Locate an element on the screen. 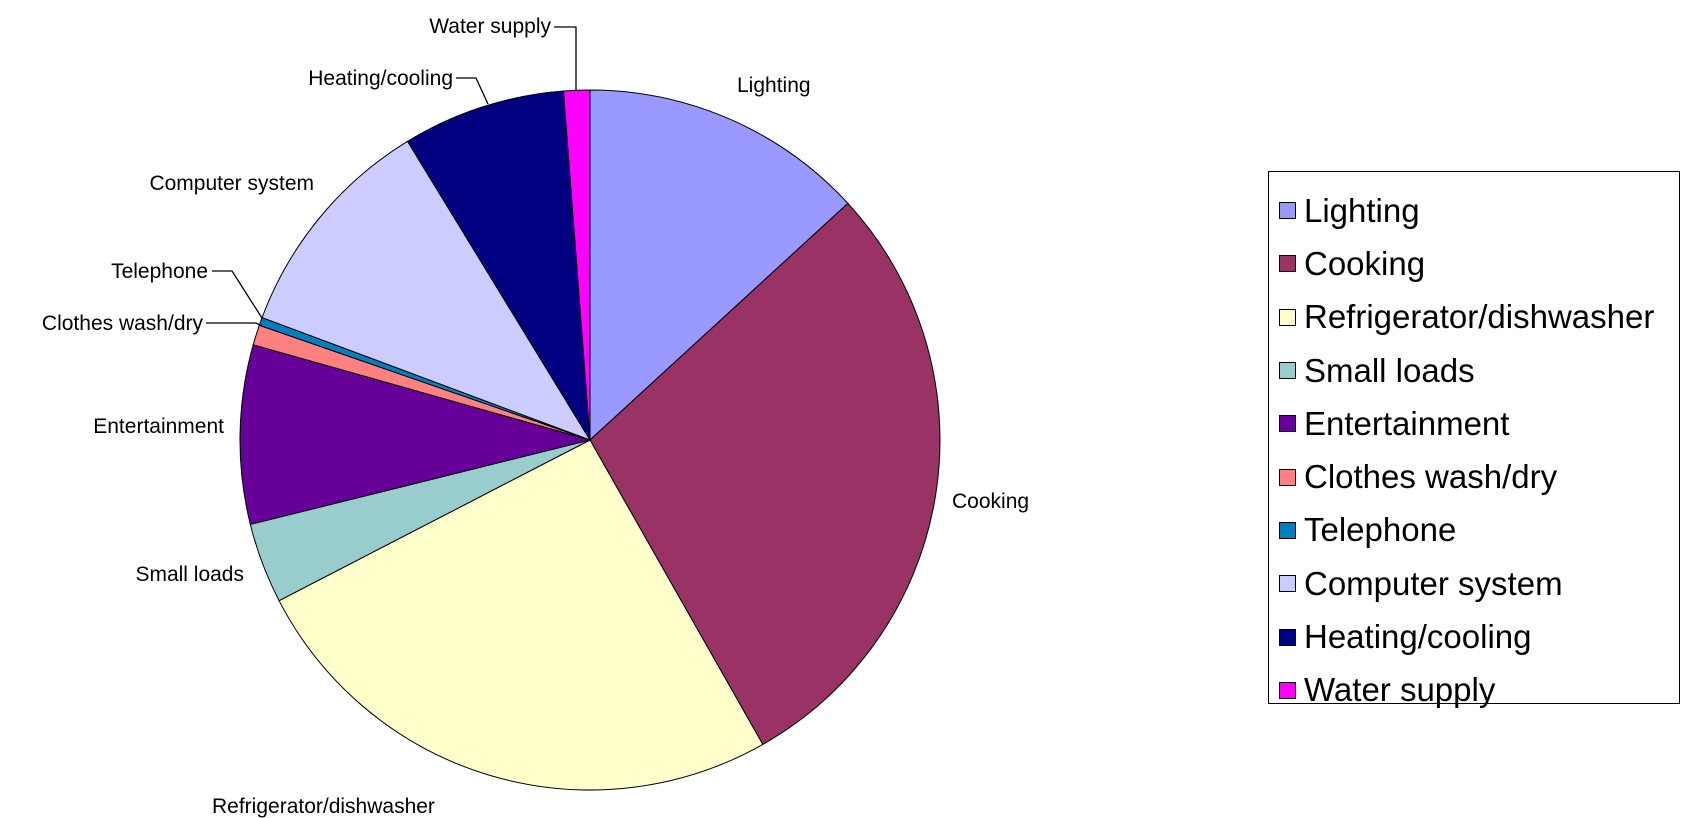 The height and width of the screenshot is (818, 1683). legend-item: Telephone is located at coordinates (1479, 530).